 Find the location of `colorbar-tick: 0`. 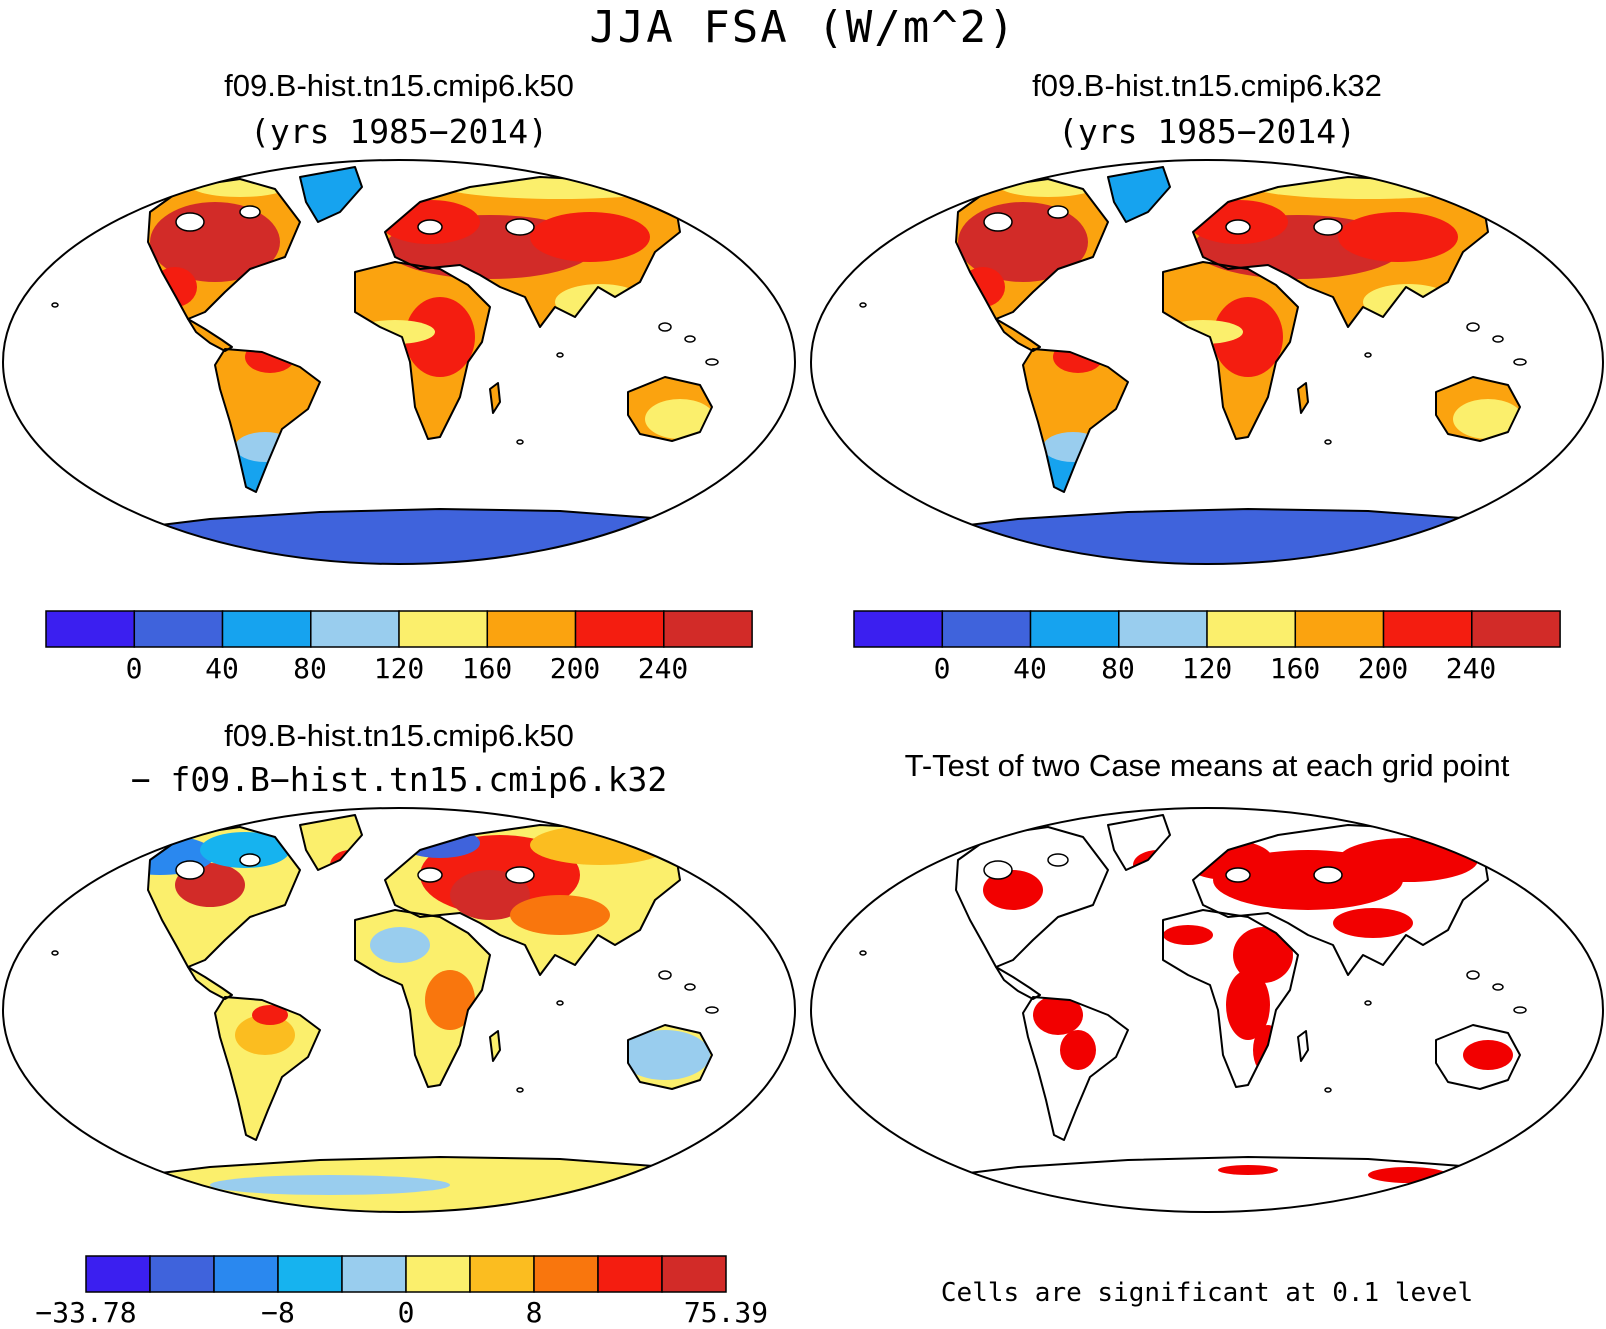

colorbar-tick: 0 is located at coordinates (942, 668).